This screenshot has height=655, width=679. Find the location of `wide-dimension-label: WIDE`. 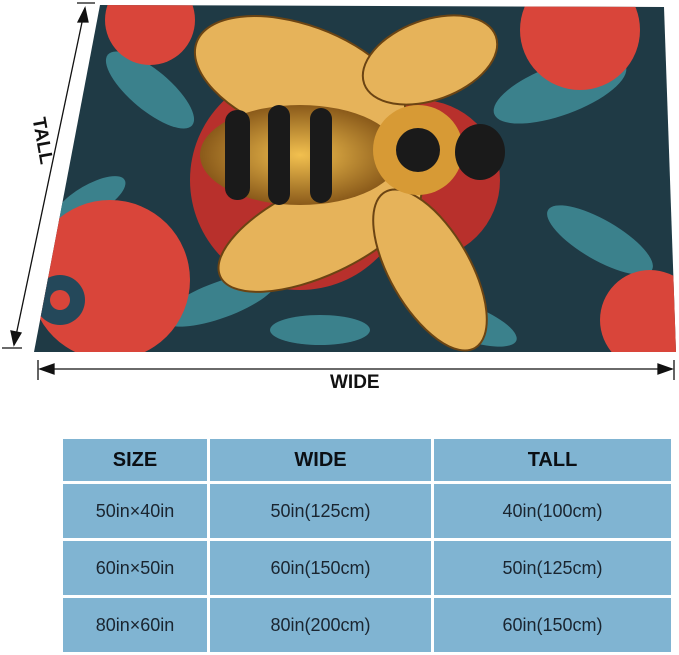

wide-dimension-label: WIDE is located at coordinates (355, 382).